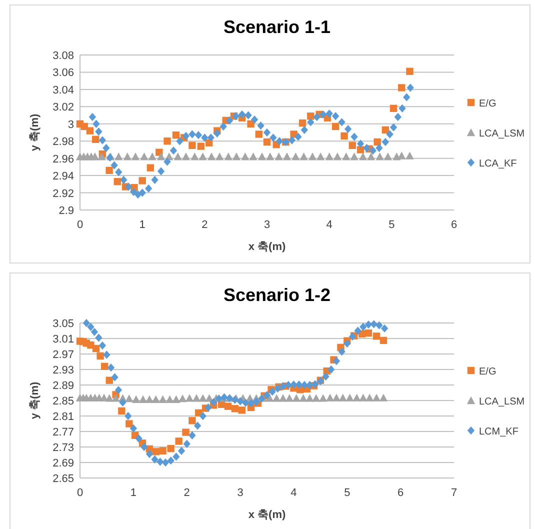  What do you see at coordinates (80, 225) in the screenshot?
I see `x-tick-label: 0` at bounding box center [80, 225].